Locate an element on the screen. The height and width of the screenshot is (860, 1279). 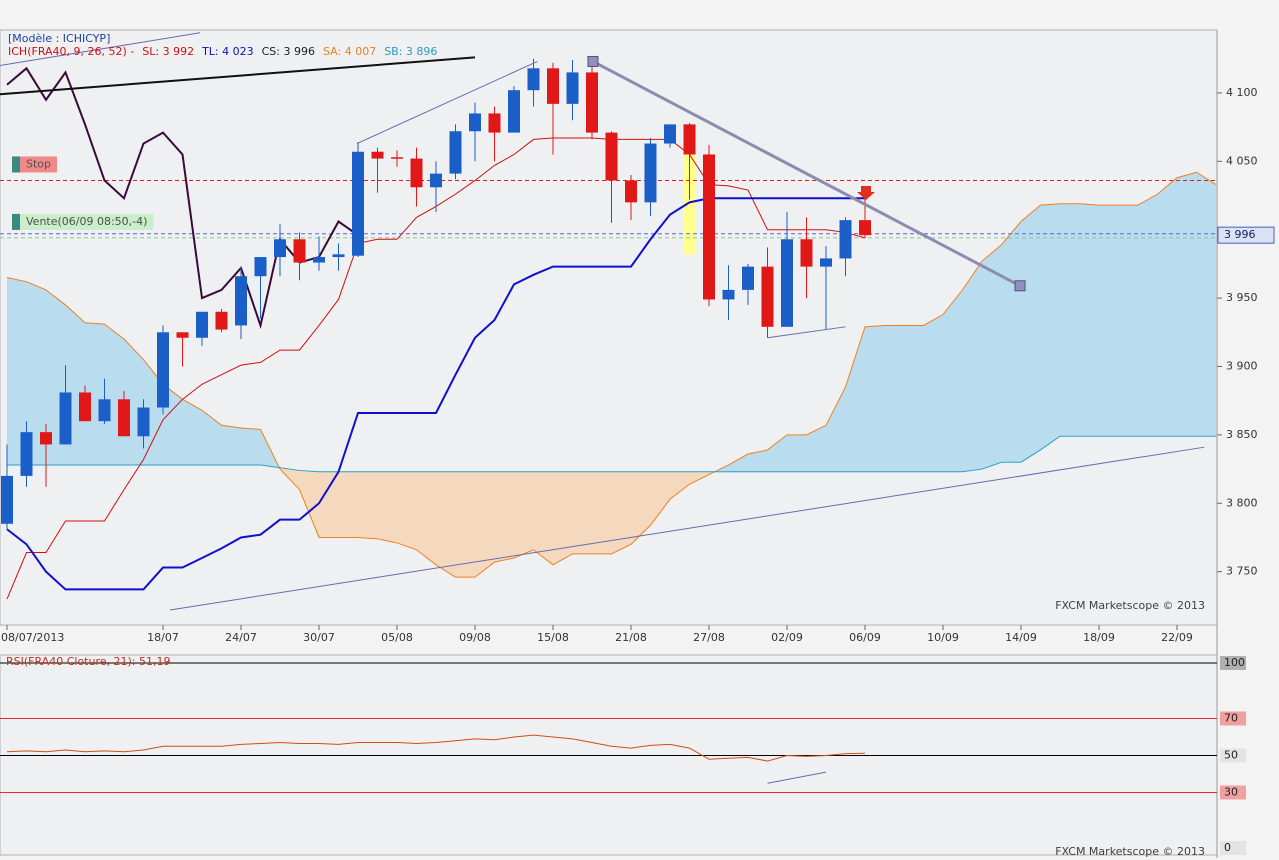
y-tick-label: 3 950 is located at coordinates (1242, 297).